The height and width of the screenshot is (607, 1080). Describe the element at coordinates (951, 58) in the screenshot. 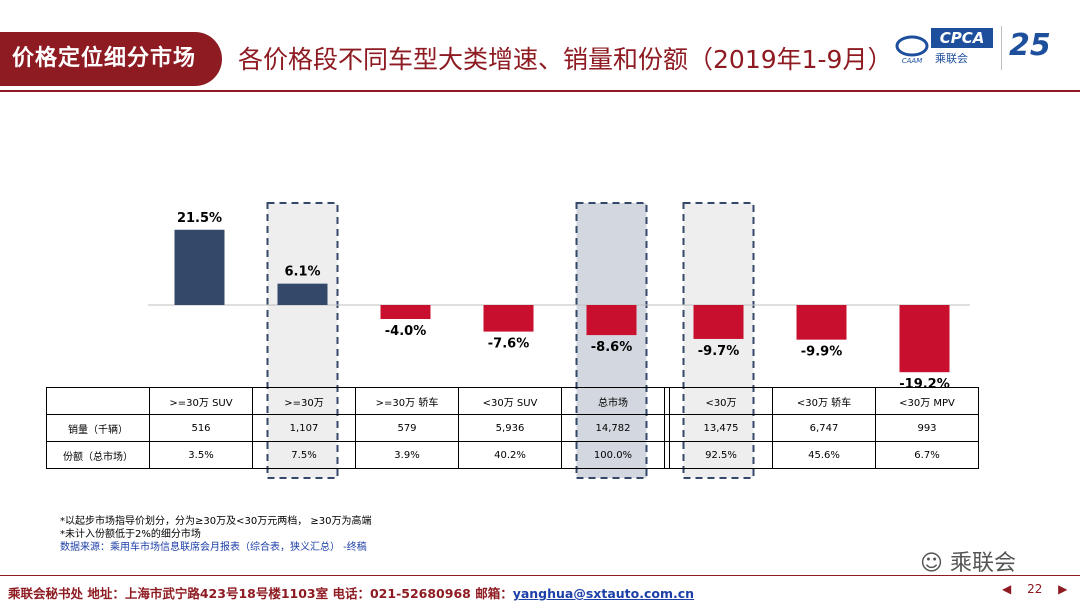

I see `cpca-logo-cn: 乘联会` at that location.